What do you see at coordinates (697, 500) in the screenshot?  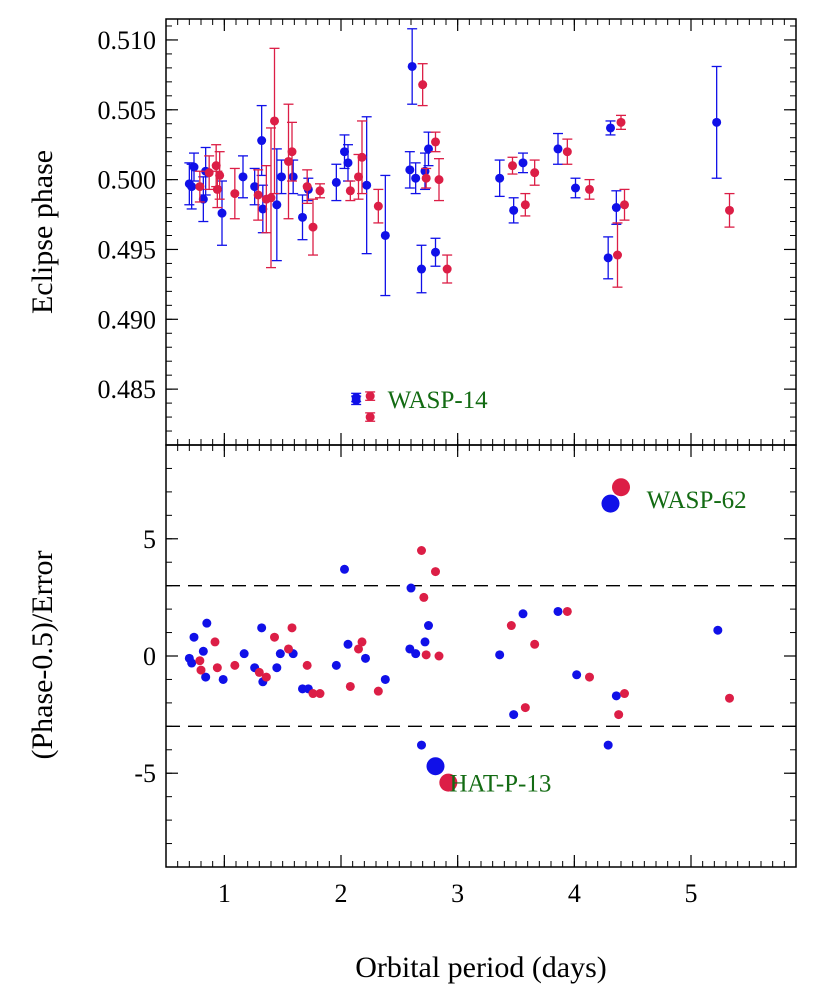 I see `planet-label: WASP-62` at bounding box center [697, 500].